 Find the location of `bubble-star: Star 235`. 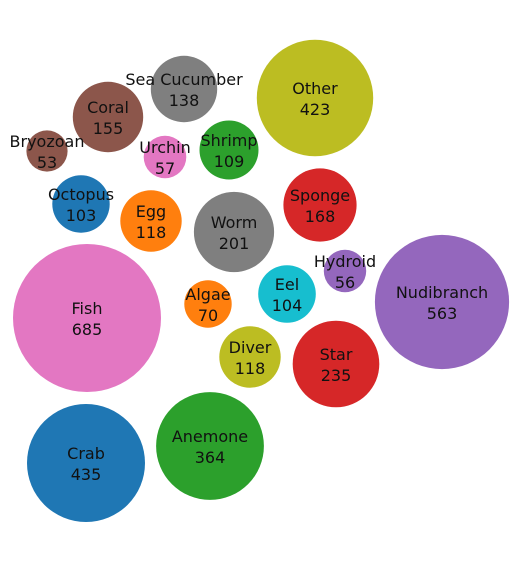

bubble-star: Star 235 is located at coordinates (336, 364).